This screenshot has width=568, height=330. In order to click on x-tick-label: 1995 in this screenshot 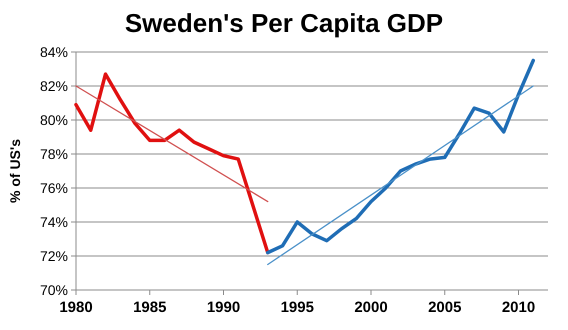, I will do `click(297, 307)`.